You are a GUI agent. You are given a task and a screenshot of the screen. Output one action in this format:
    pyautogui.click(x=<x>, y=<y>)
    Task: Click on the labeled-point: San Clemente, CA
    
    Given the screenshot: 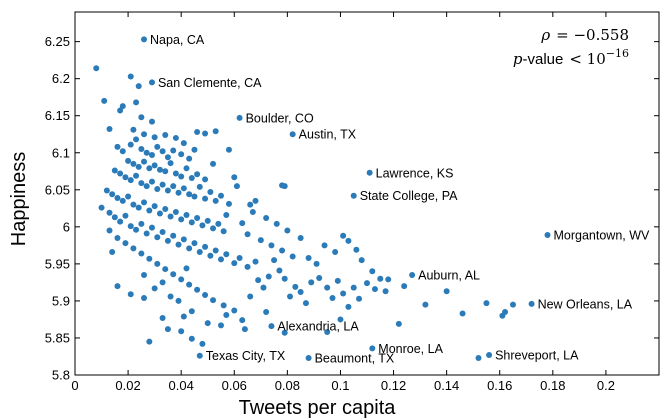 What is the action you would take?
    pyautogui.click(x=205, y=83)
    